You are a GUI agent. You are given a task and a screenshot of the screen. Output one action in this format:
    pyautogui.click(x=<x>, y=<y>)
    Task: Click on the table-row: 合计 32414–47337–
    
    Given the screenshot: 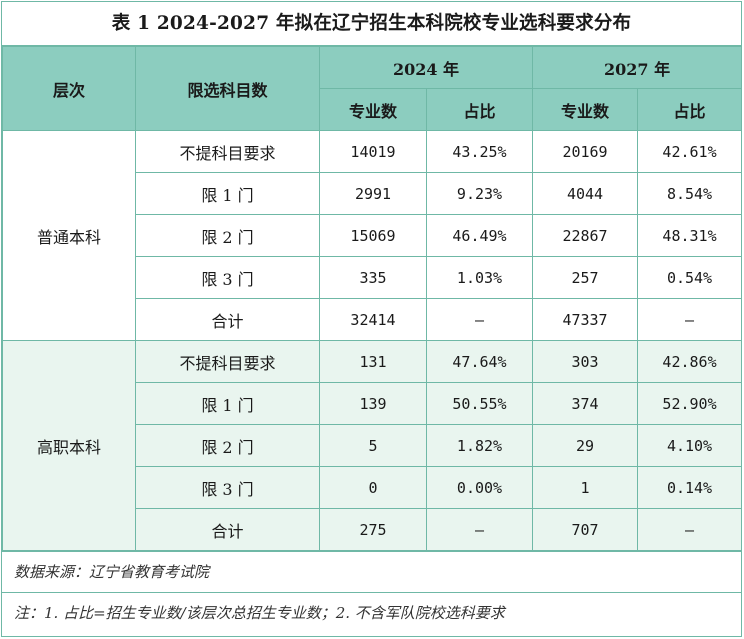 What is the action you would take?
    pyautogui.click(x=373, y=319)
    